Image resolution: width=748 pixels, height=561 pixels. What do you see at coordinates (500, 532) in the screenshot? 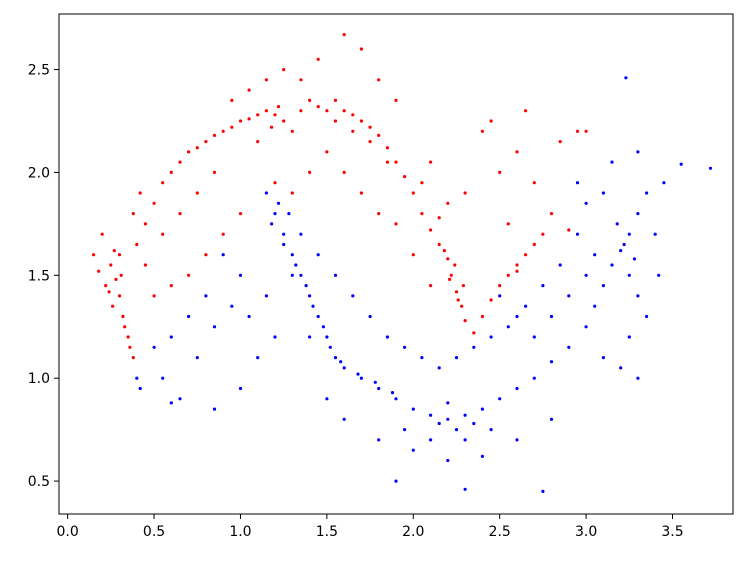
I see `x-tick-label-5: 2.5` at bounding box center [500, 532].